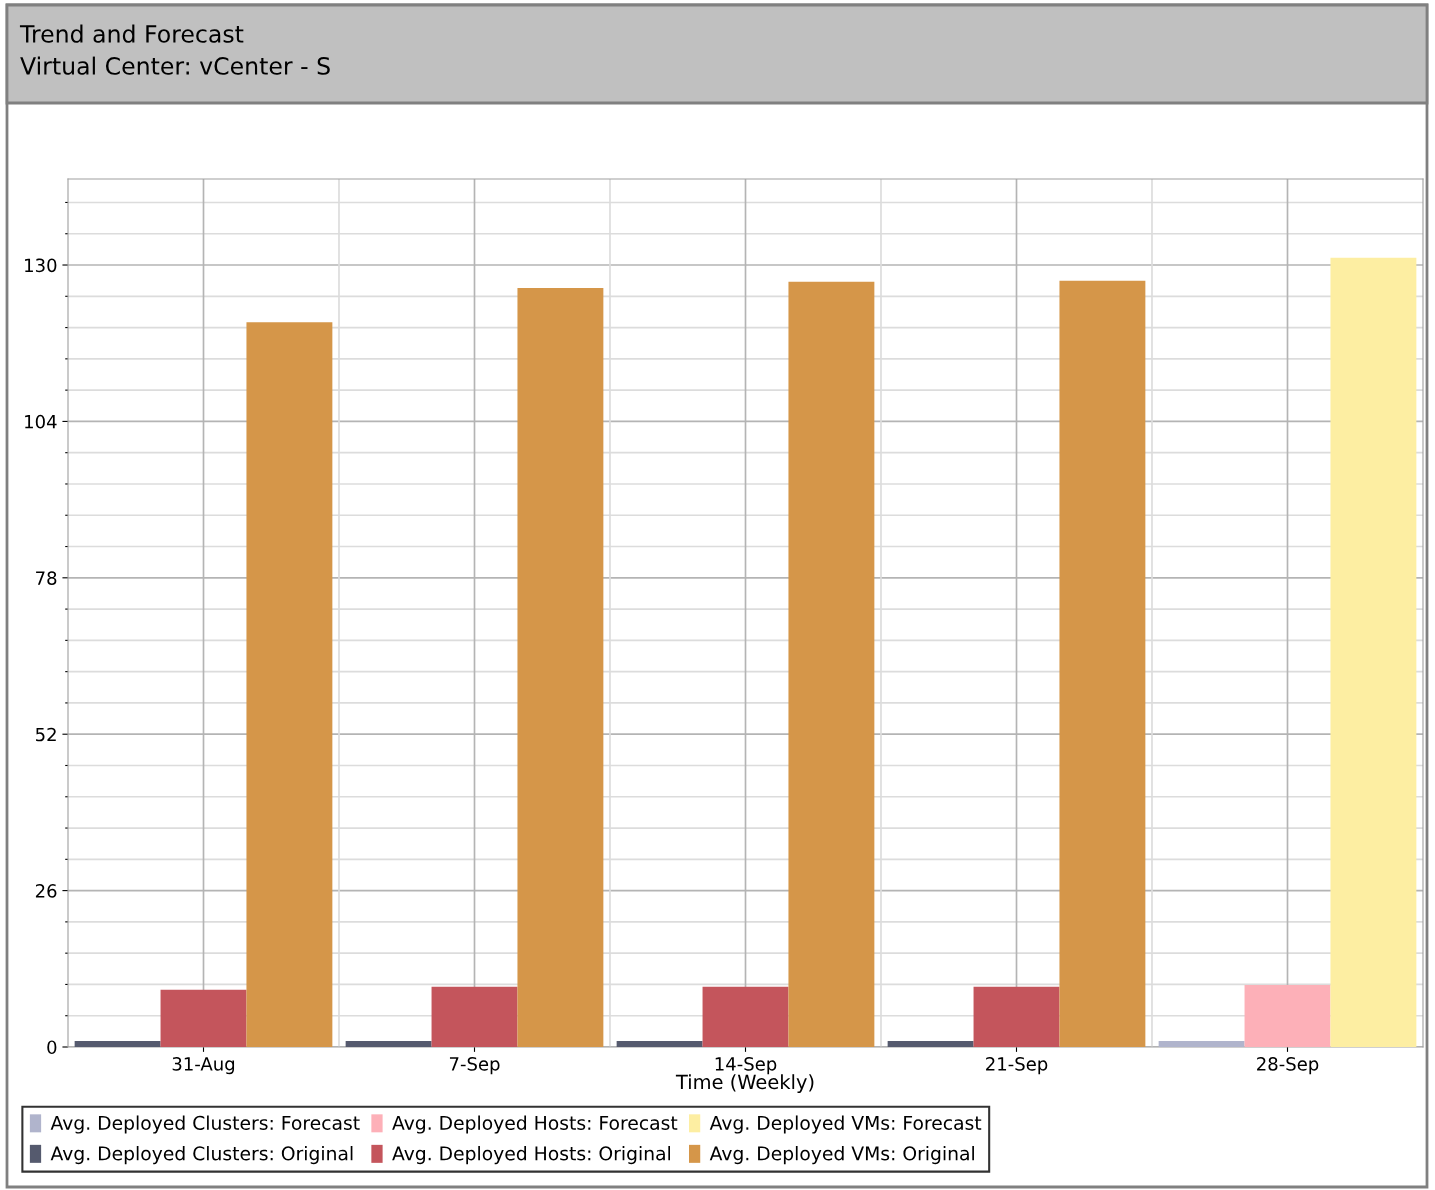  What do you see at coordinates (46, 578) in the screenshot?
I see `y-tick-label: 78` at bounding box center [46, 578].